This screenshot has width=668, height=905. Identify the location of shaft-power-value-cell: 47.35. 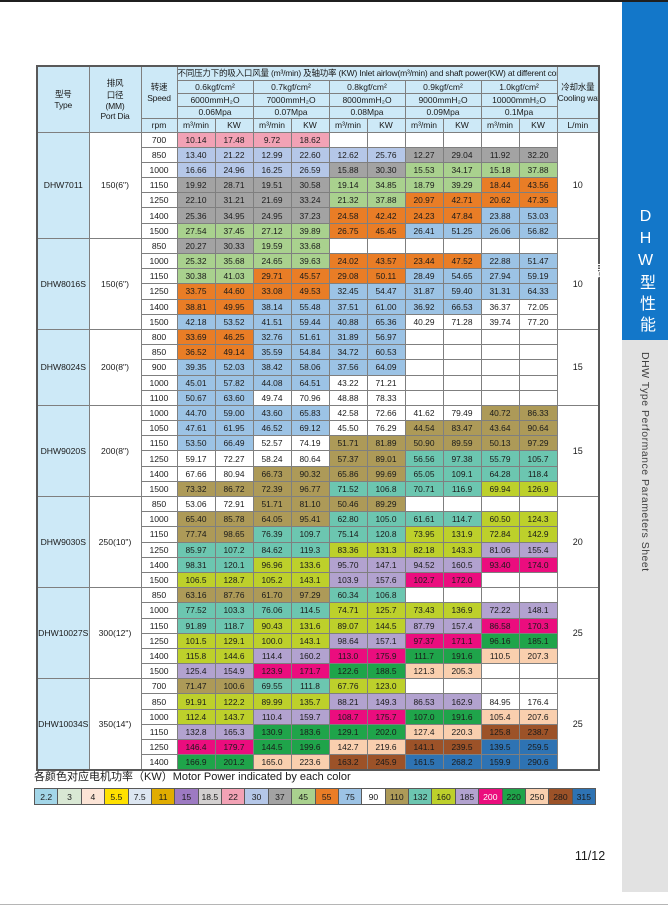
(538, 200).